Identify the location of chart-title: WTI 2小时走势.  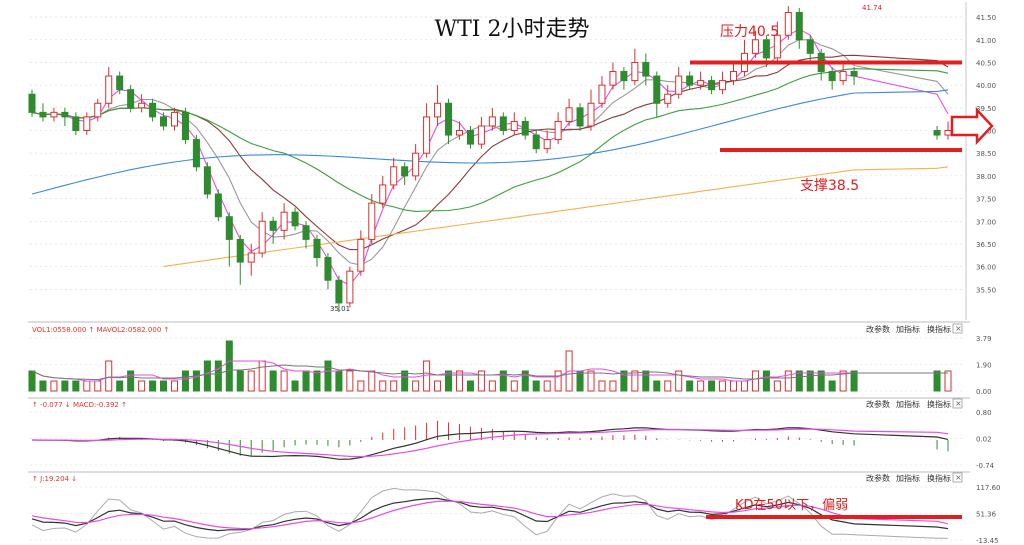
(512, 29).